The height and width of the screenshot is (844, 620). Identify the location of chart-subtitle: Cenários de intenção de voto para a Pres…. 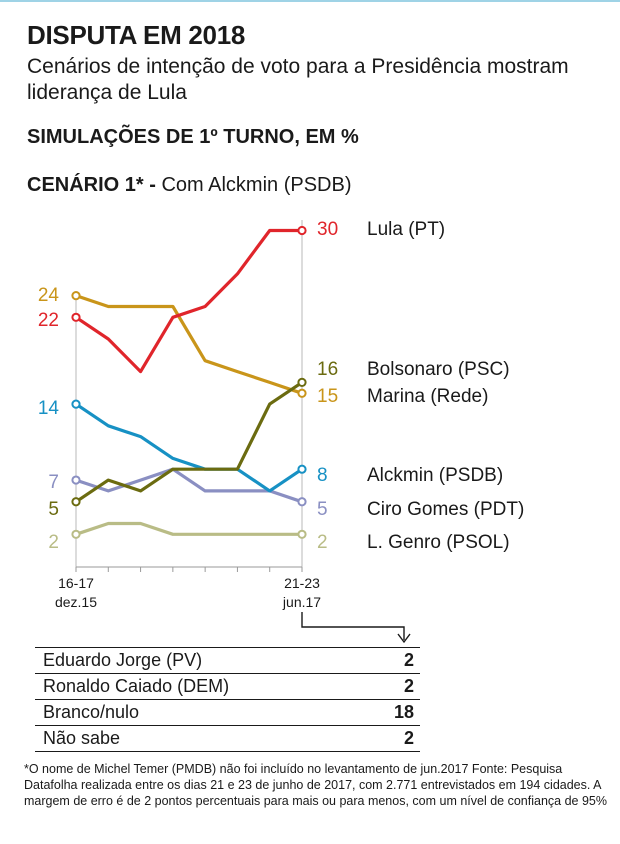
(298, 79).